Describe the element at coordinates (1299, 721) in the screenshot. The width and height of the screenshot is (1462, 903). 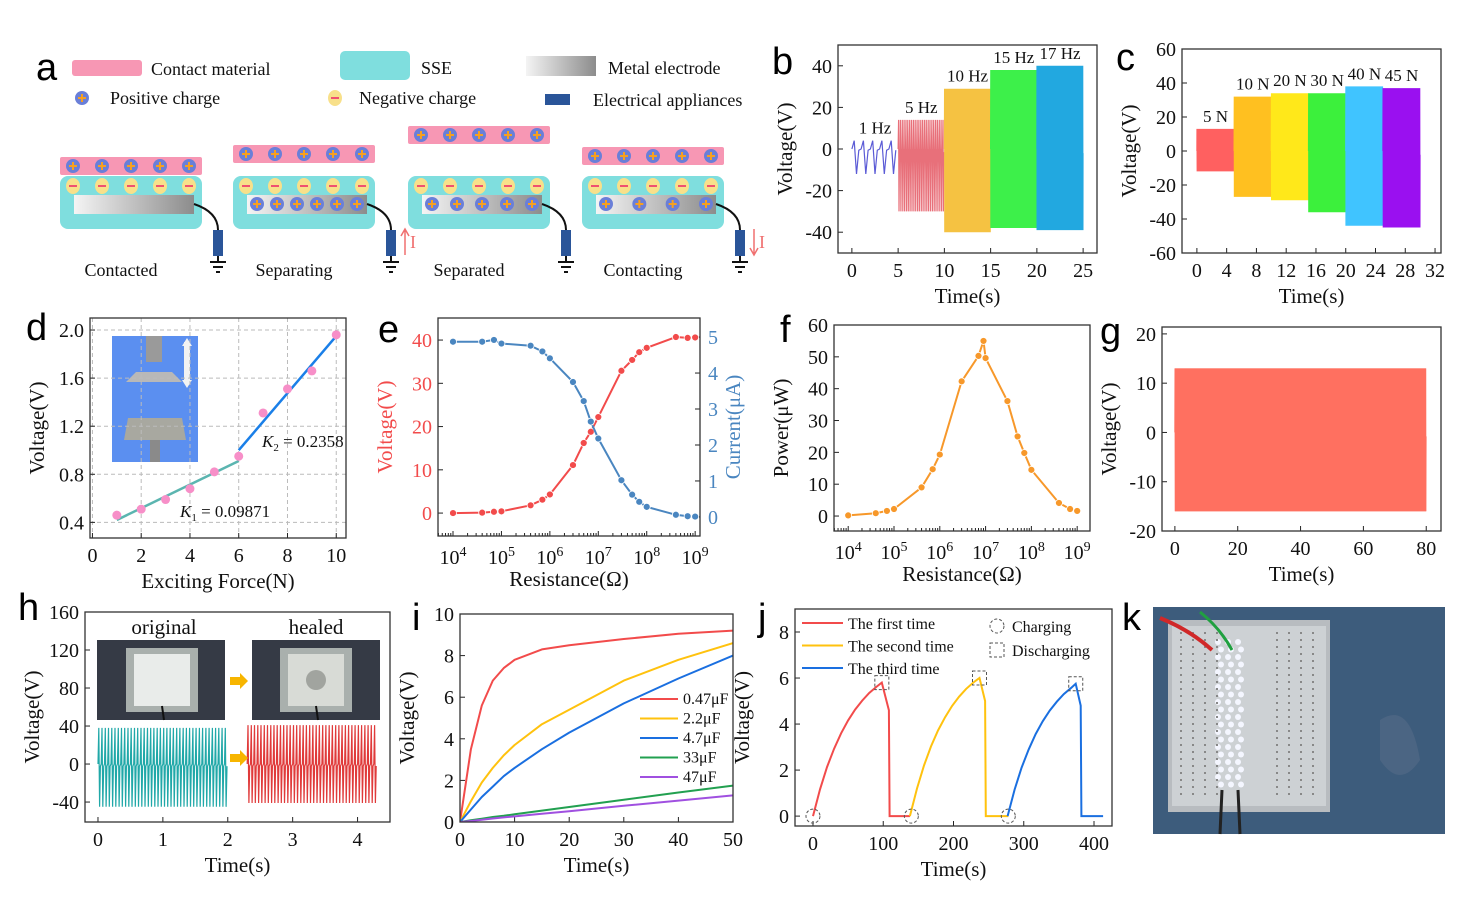
I see `led-demo-photo` at that location.